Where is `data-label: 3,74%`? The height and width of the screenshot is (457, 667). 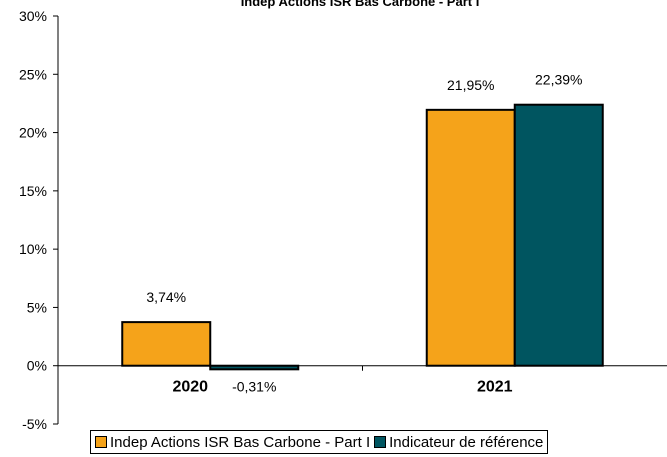
data-label: 3,74% is located at coordinates (166, 297).